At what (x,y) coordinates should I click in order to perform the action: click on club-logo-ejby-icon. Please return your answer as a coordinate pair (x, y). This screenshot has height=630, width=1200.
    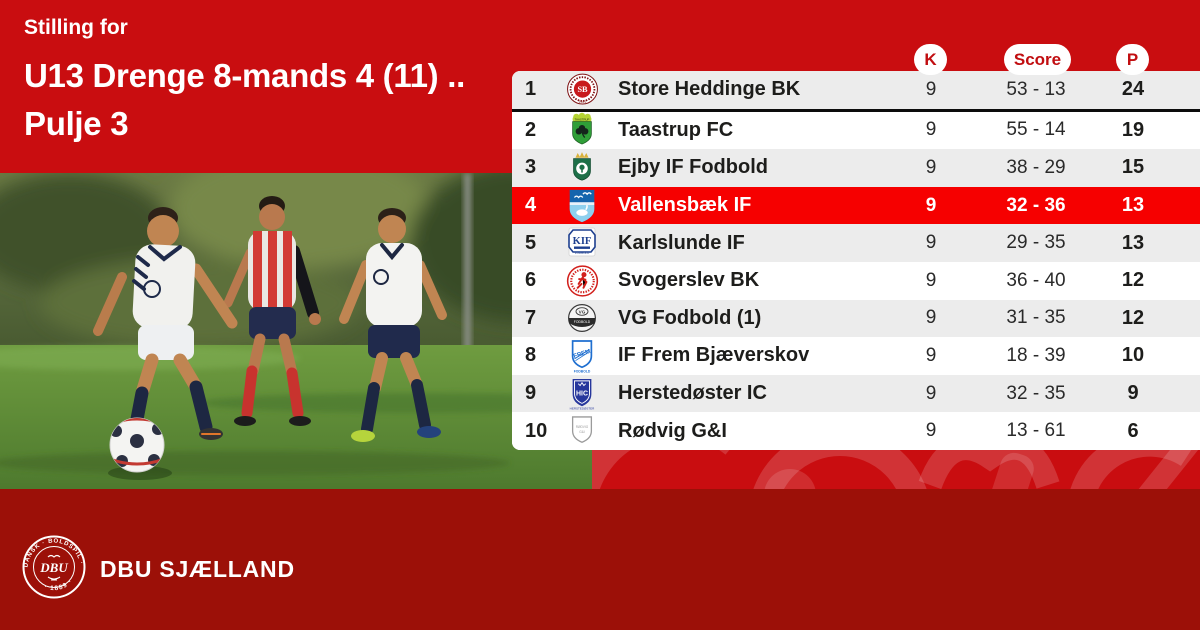
    Looking at the image, I should click on (582, 168).